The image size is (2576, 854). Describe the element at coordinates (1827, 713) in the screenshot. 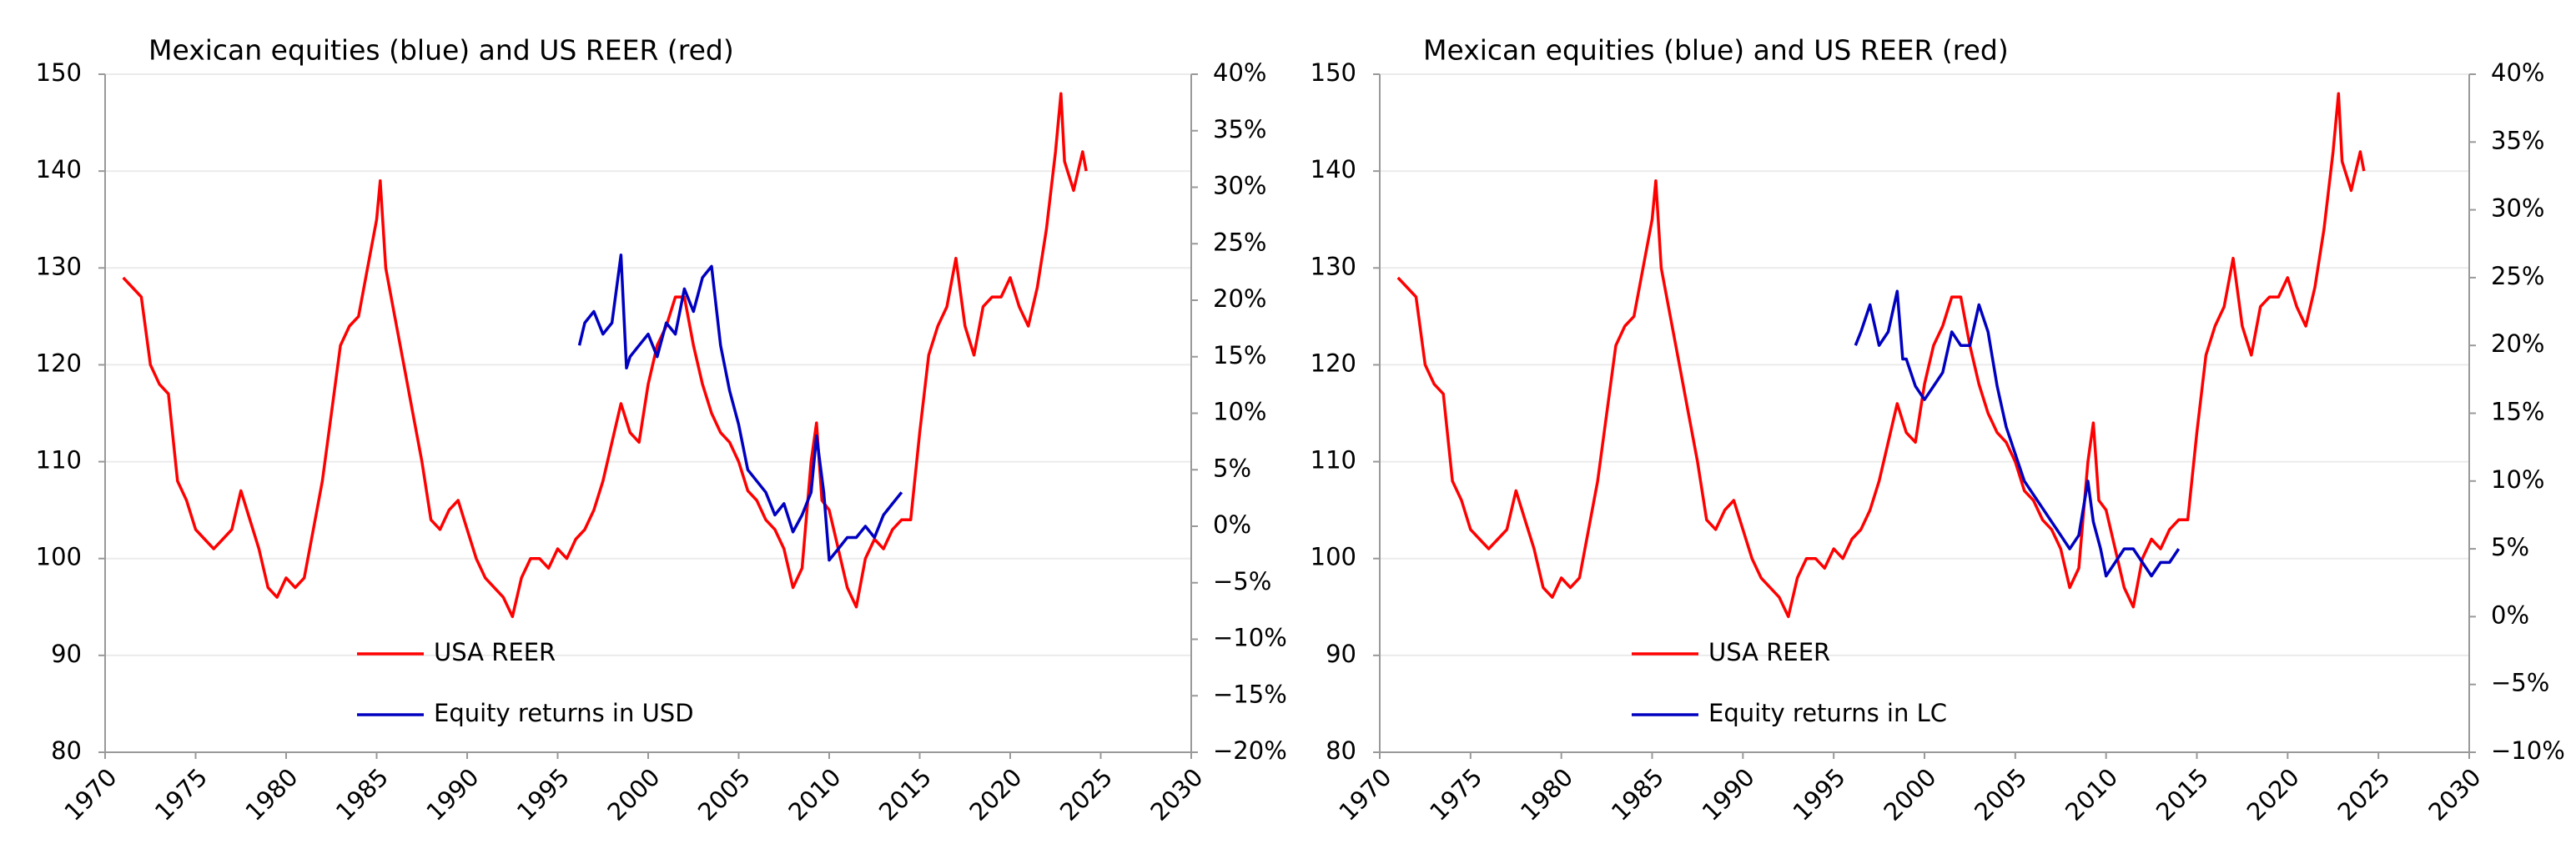

I see `legend-label: Equity returns in LC` at that location.